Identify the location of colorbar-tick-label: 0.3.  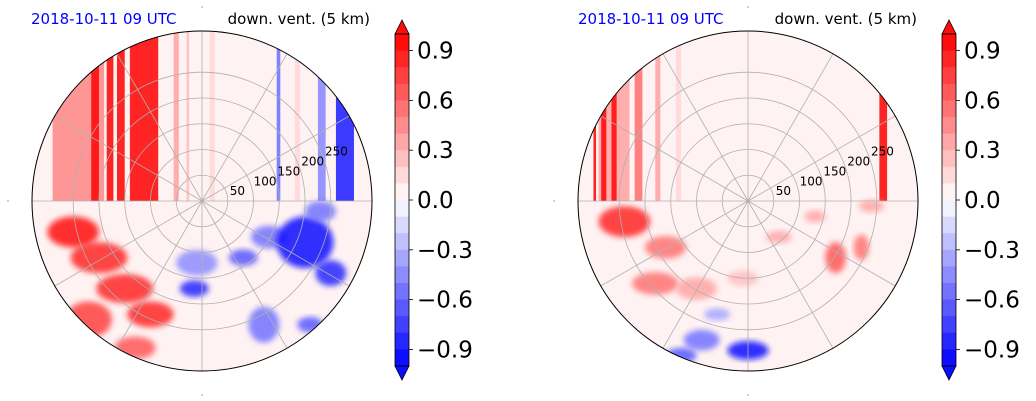
(435, 151).